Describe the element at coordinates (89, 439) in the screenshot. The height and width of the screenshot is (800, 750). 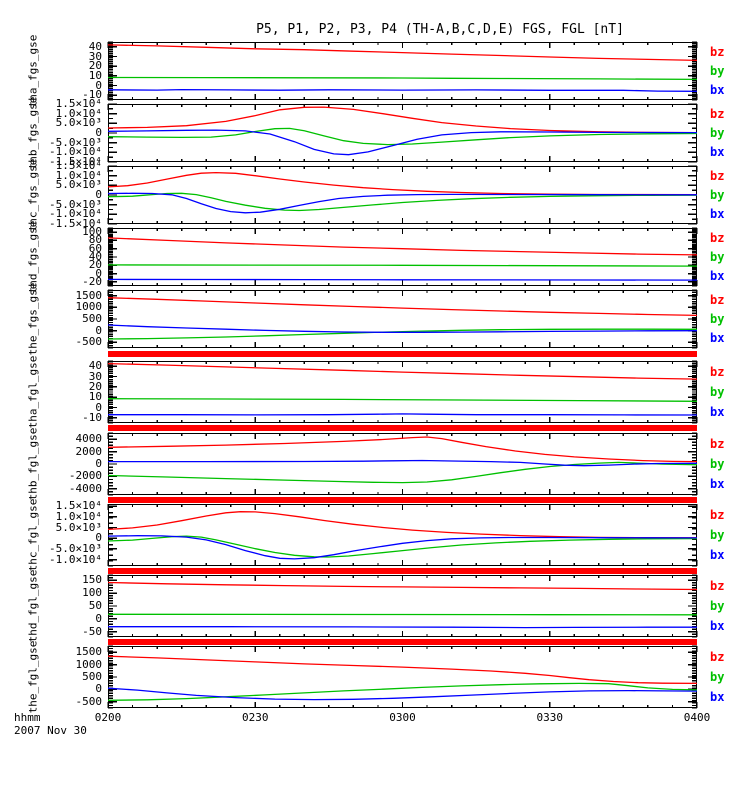
I see `y-tick-label: 4000` at that location.